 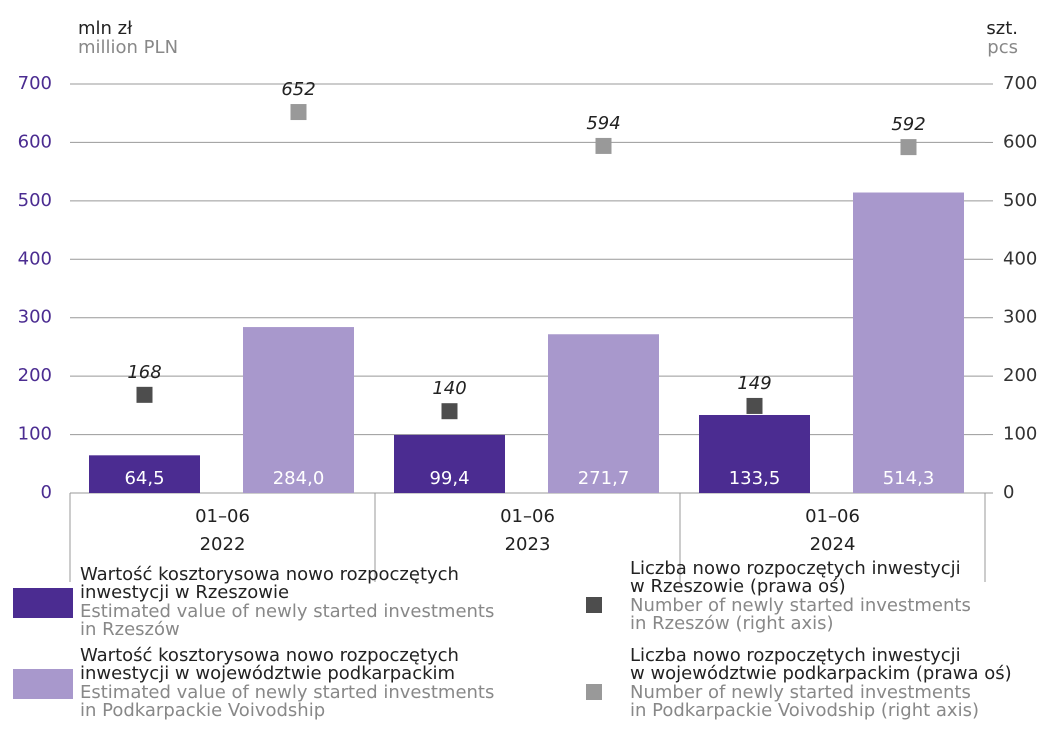 I want to click on marker-value-label: 594, so click(x=603, y=123).